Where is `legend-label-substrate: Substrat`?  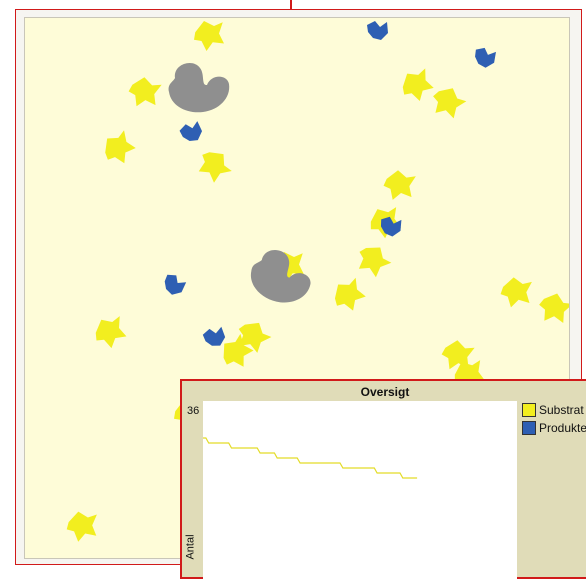
legend-label-substrate: Substrat is located at coordinates (561, 410).